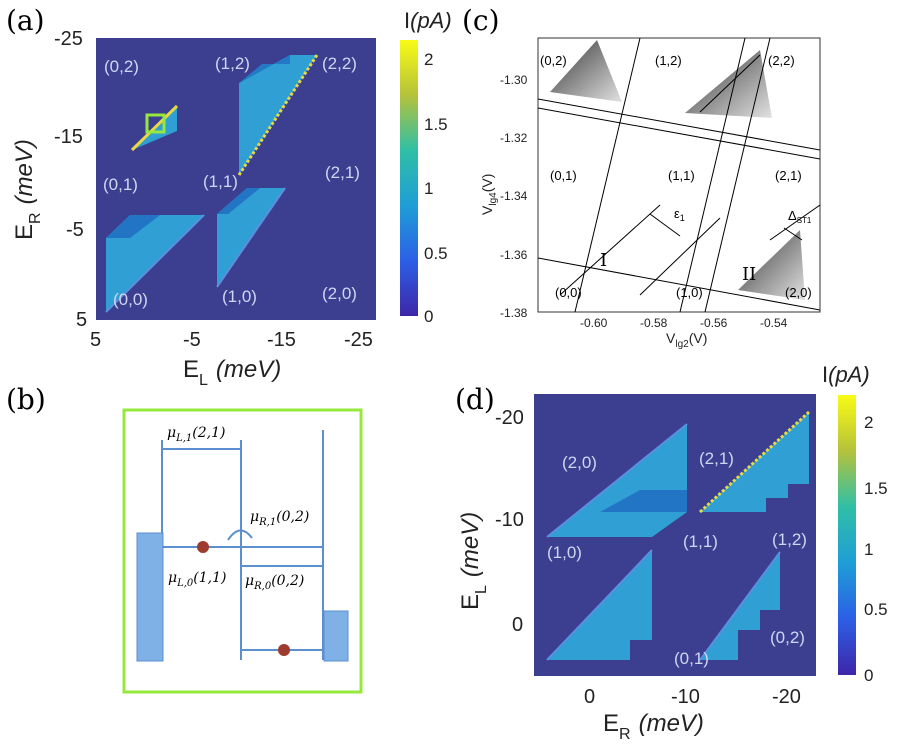 This screenshot has height=750, width=903. I want to click on panel-d-xtick: -10, so click(685, 697).